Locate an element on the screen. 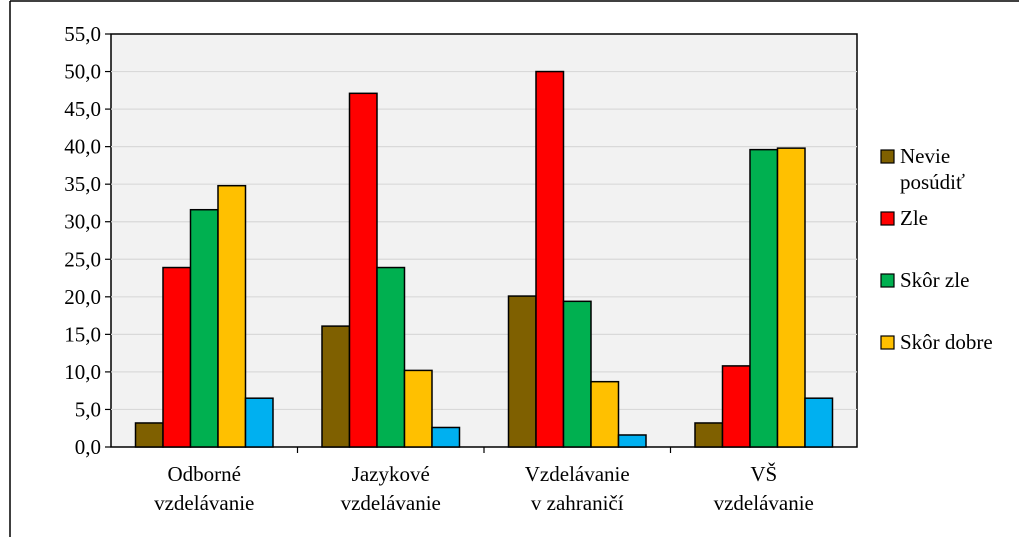 The width and height of the screenshot is (1019, 537). category-label: Odborné vzdelávanie is located at coordinates (204, 488).